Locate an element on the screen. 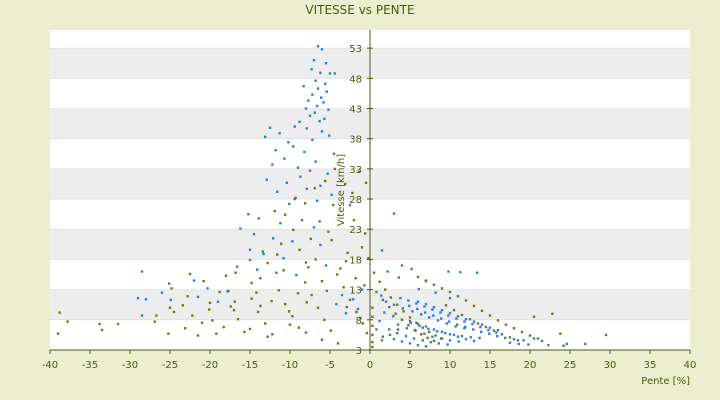 The width and height of the screenshot is (720, 400). x-tick-label: -40 is located at coordinates (50, 365).